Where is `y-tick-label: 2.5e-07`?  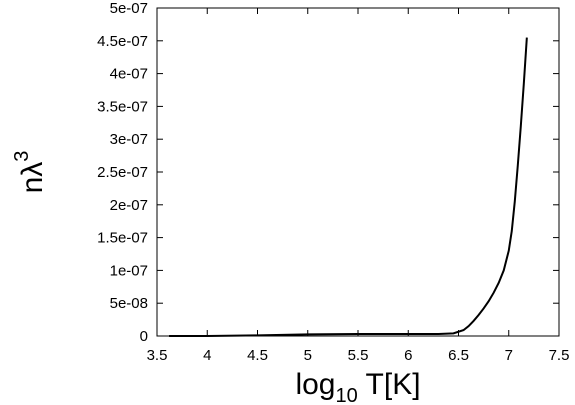
y-tick-label: 2.5e-07 is located at coordinates (122, 172).